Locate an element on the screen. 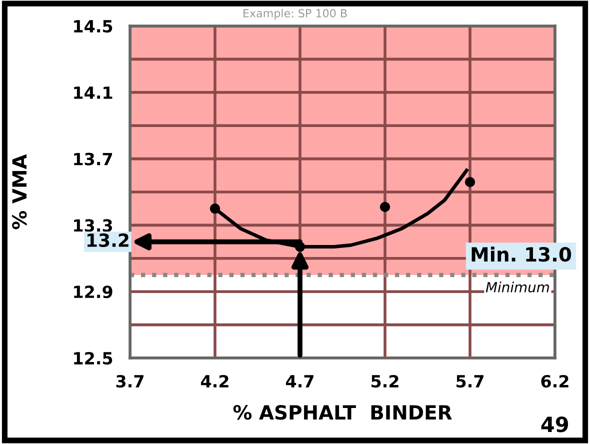 This screenshot has width=590, height=444. annotation: 13.2 is located at coordinates (107, 240).